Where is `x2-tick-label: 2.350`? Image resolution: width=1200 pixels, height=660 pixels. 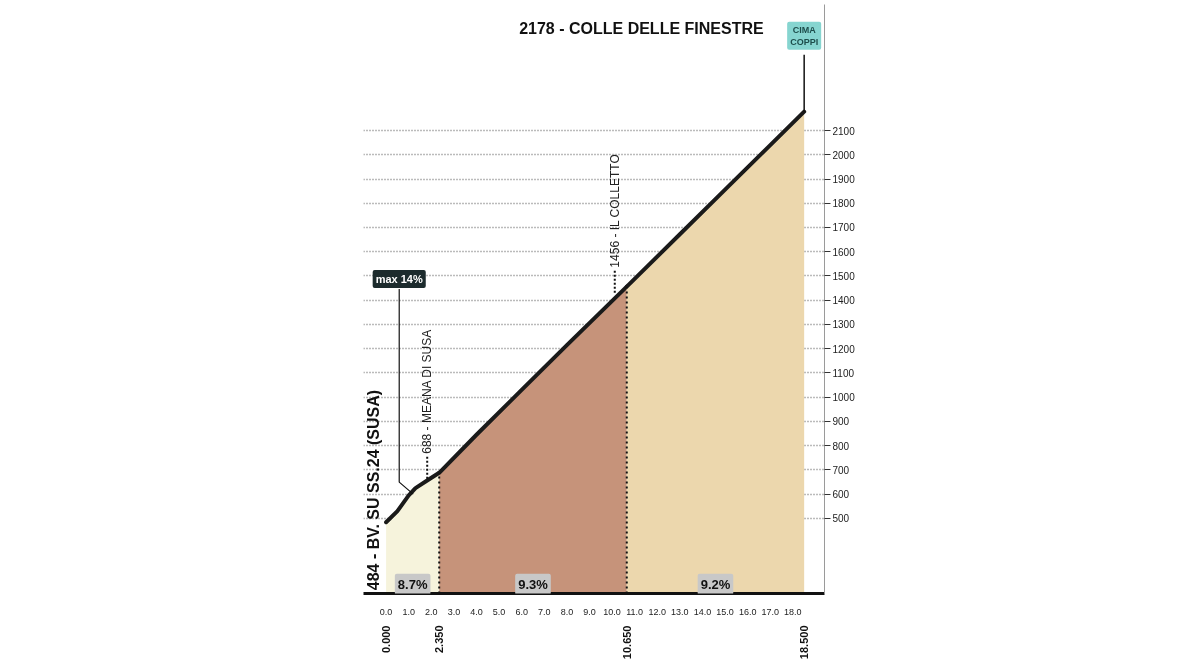 x2-tick-label: 2.350 is located at coordinates (439, 639).